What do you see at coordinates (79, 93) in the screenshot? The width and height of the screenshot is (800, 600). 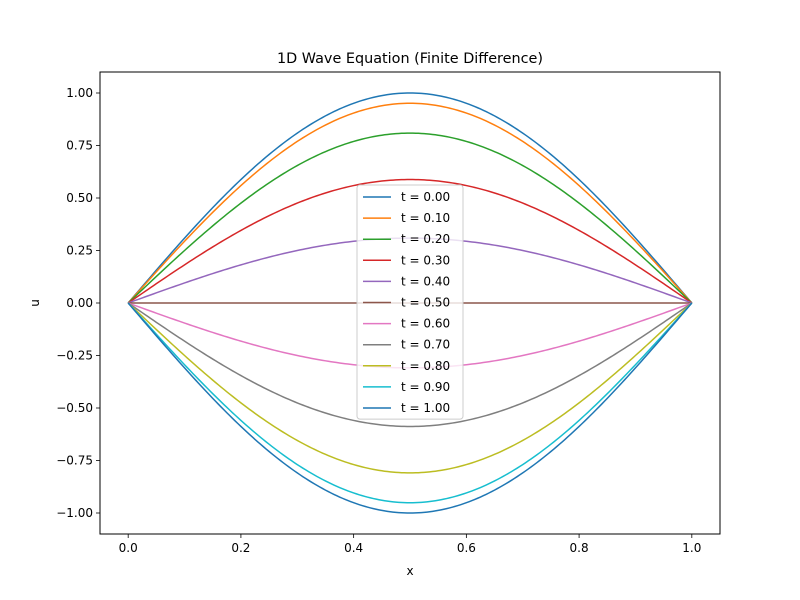 I see `y-tick-label: 1.00` at bounding box center [79, 93].